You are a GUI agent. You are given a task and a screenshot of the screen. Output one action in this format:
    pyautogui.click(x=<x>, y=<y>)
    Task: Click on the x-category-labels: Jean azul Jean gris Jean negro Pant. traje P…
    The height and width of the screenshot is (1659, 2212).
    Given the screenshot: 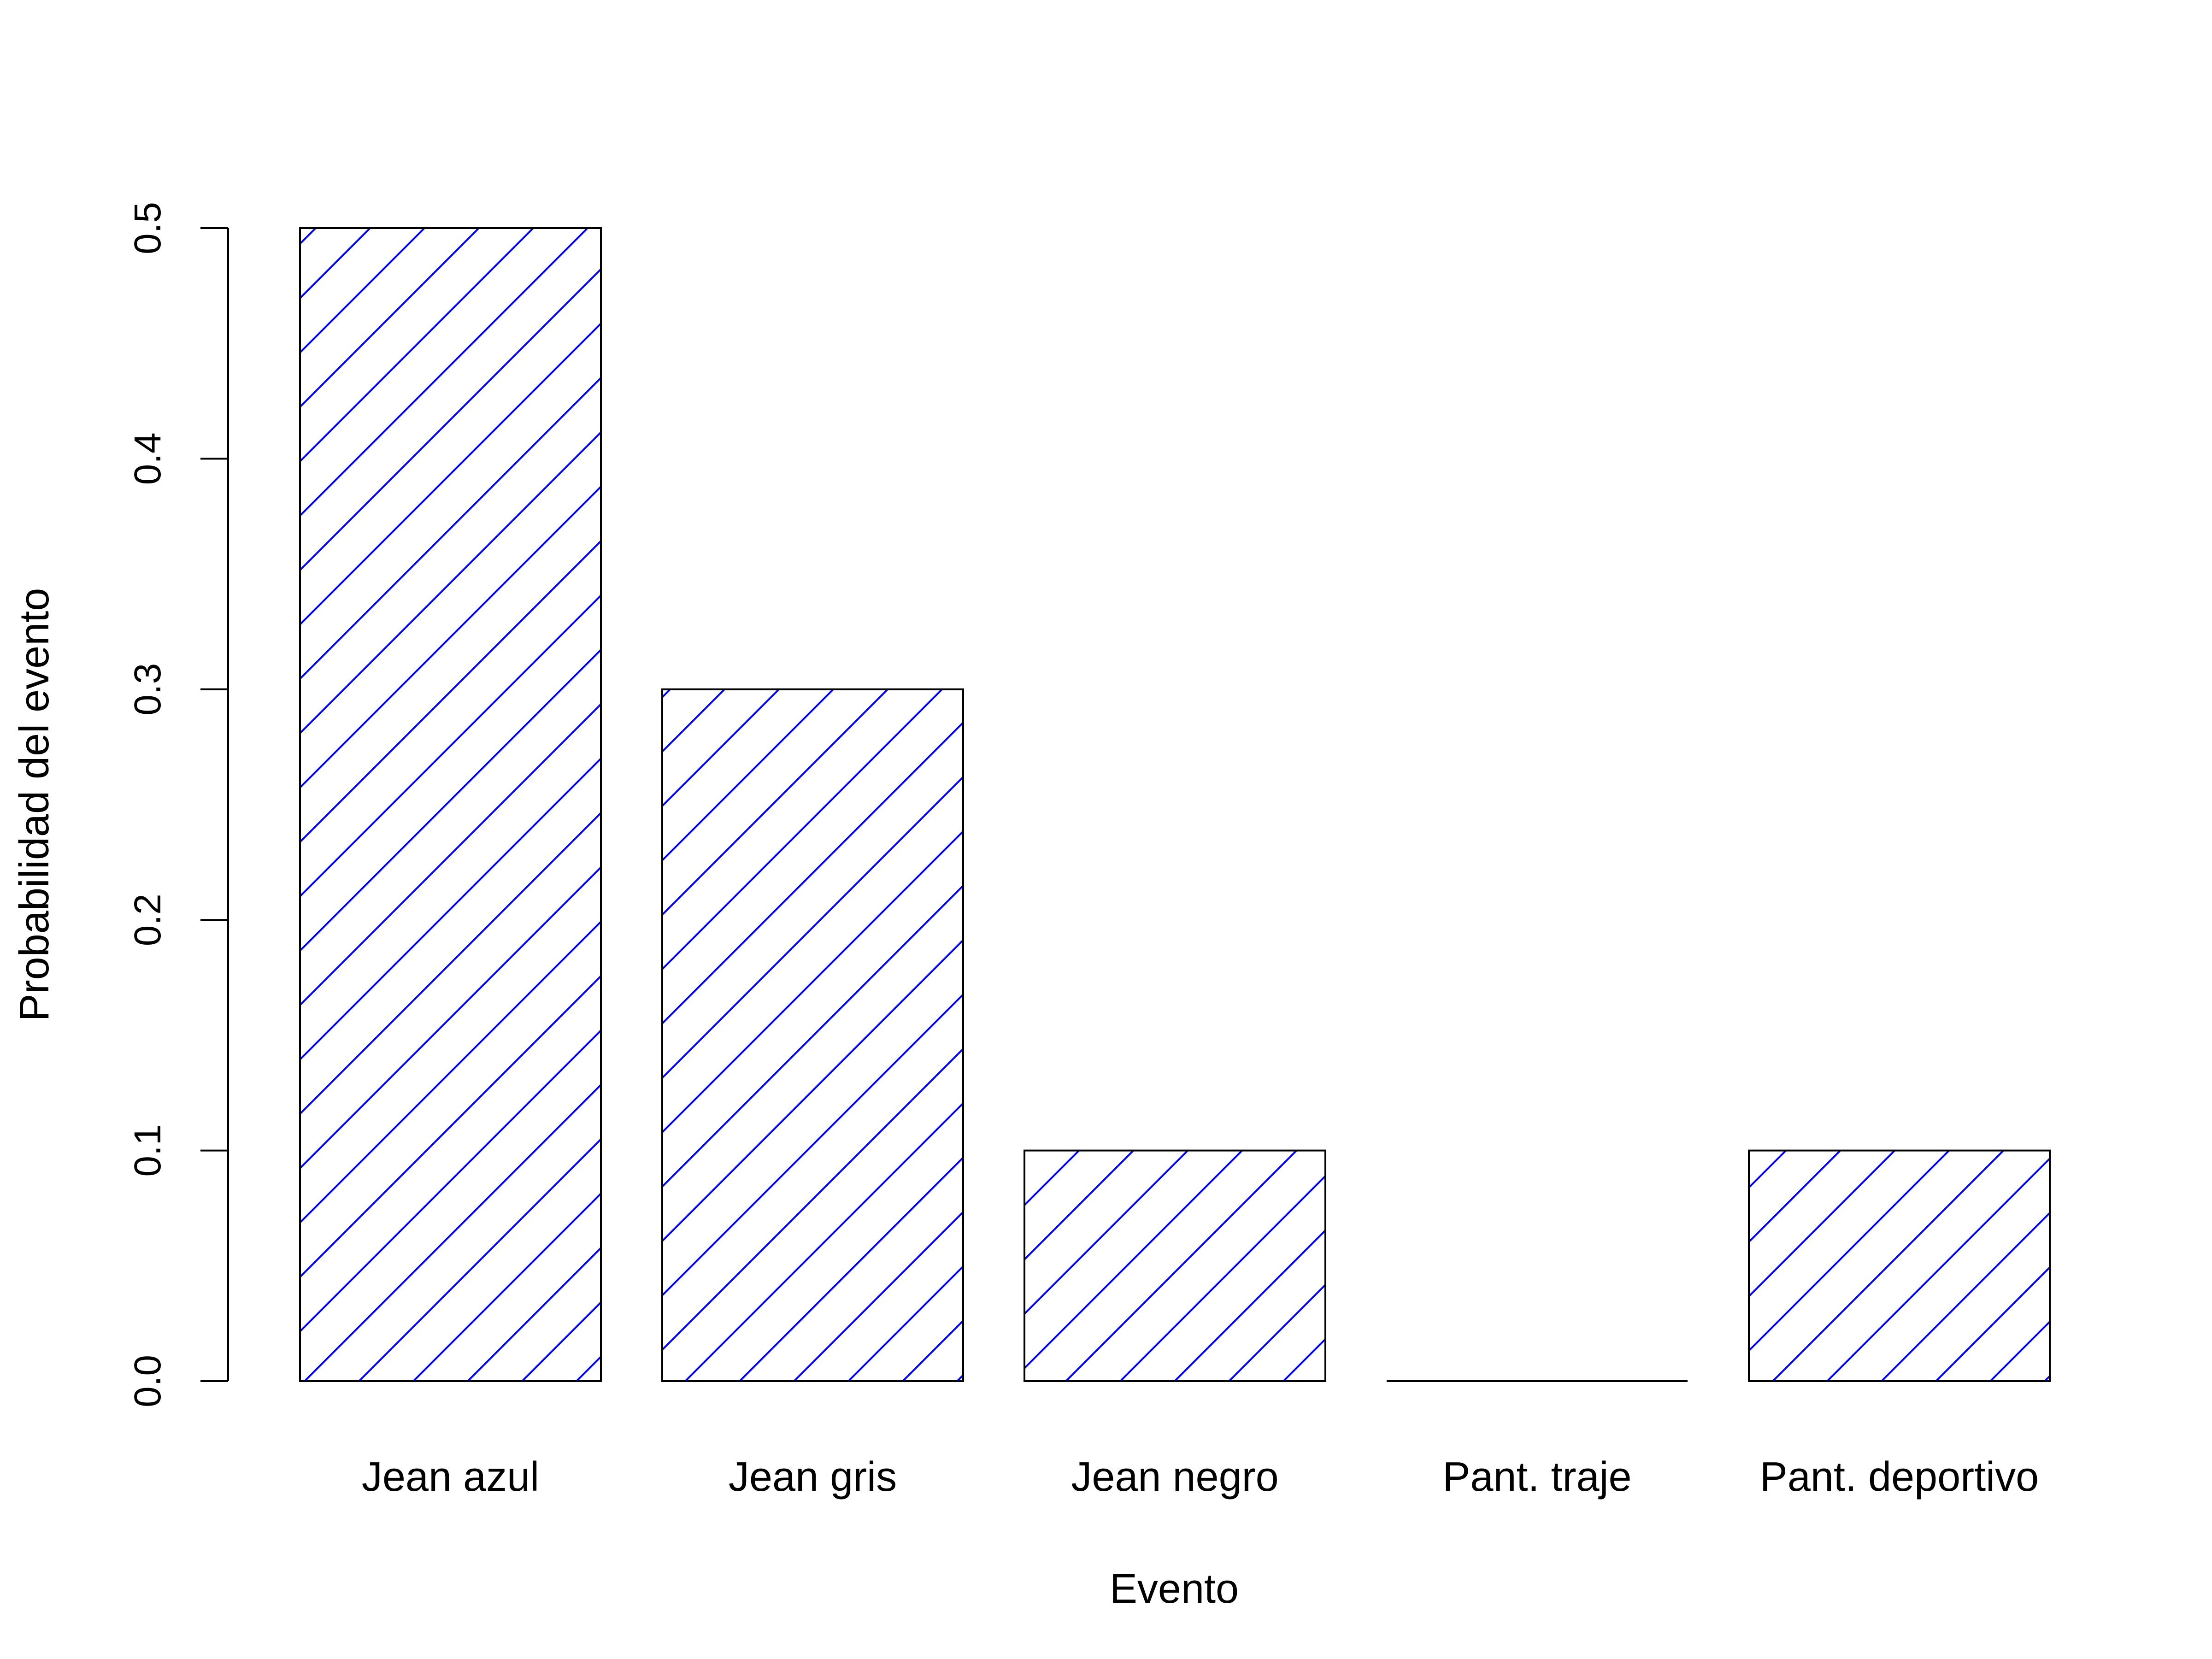 What is the action you would take?
    pyautogui.click(x=1200, y=1477)
    